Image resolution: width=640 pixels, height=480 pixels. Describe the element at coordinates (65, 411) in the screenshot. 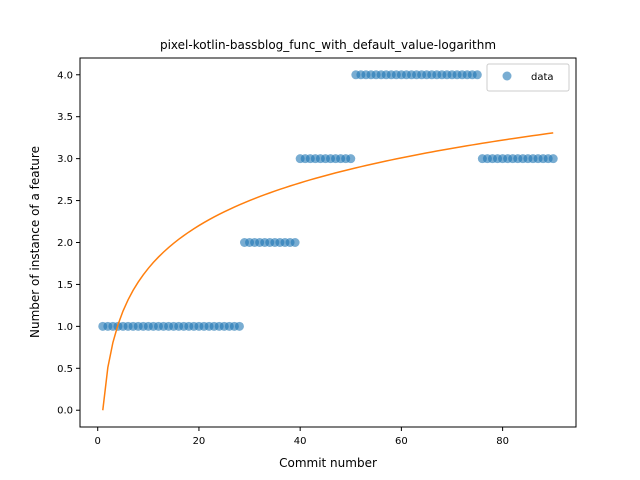

I see `y-tick-label: 0.0` at that location.